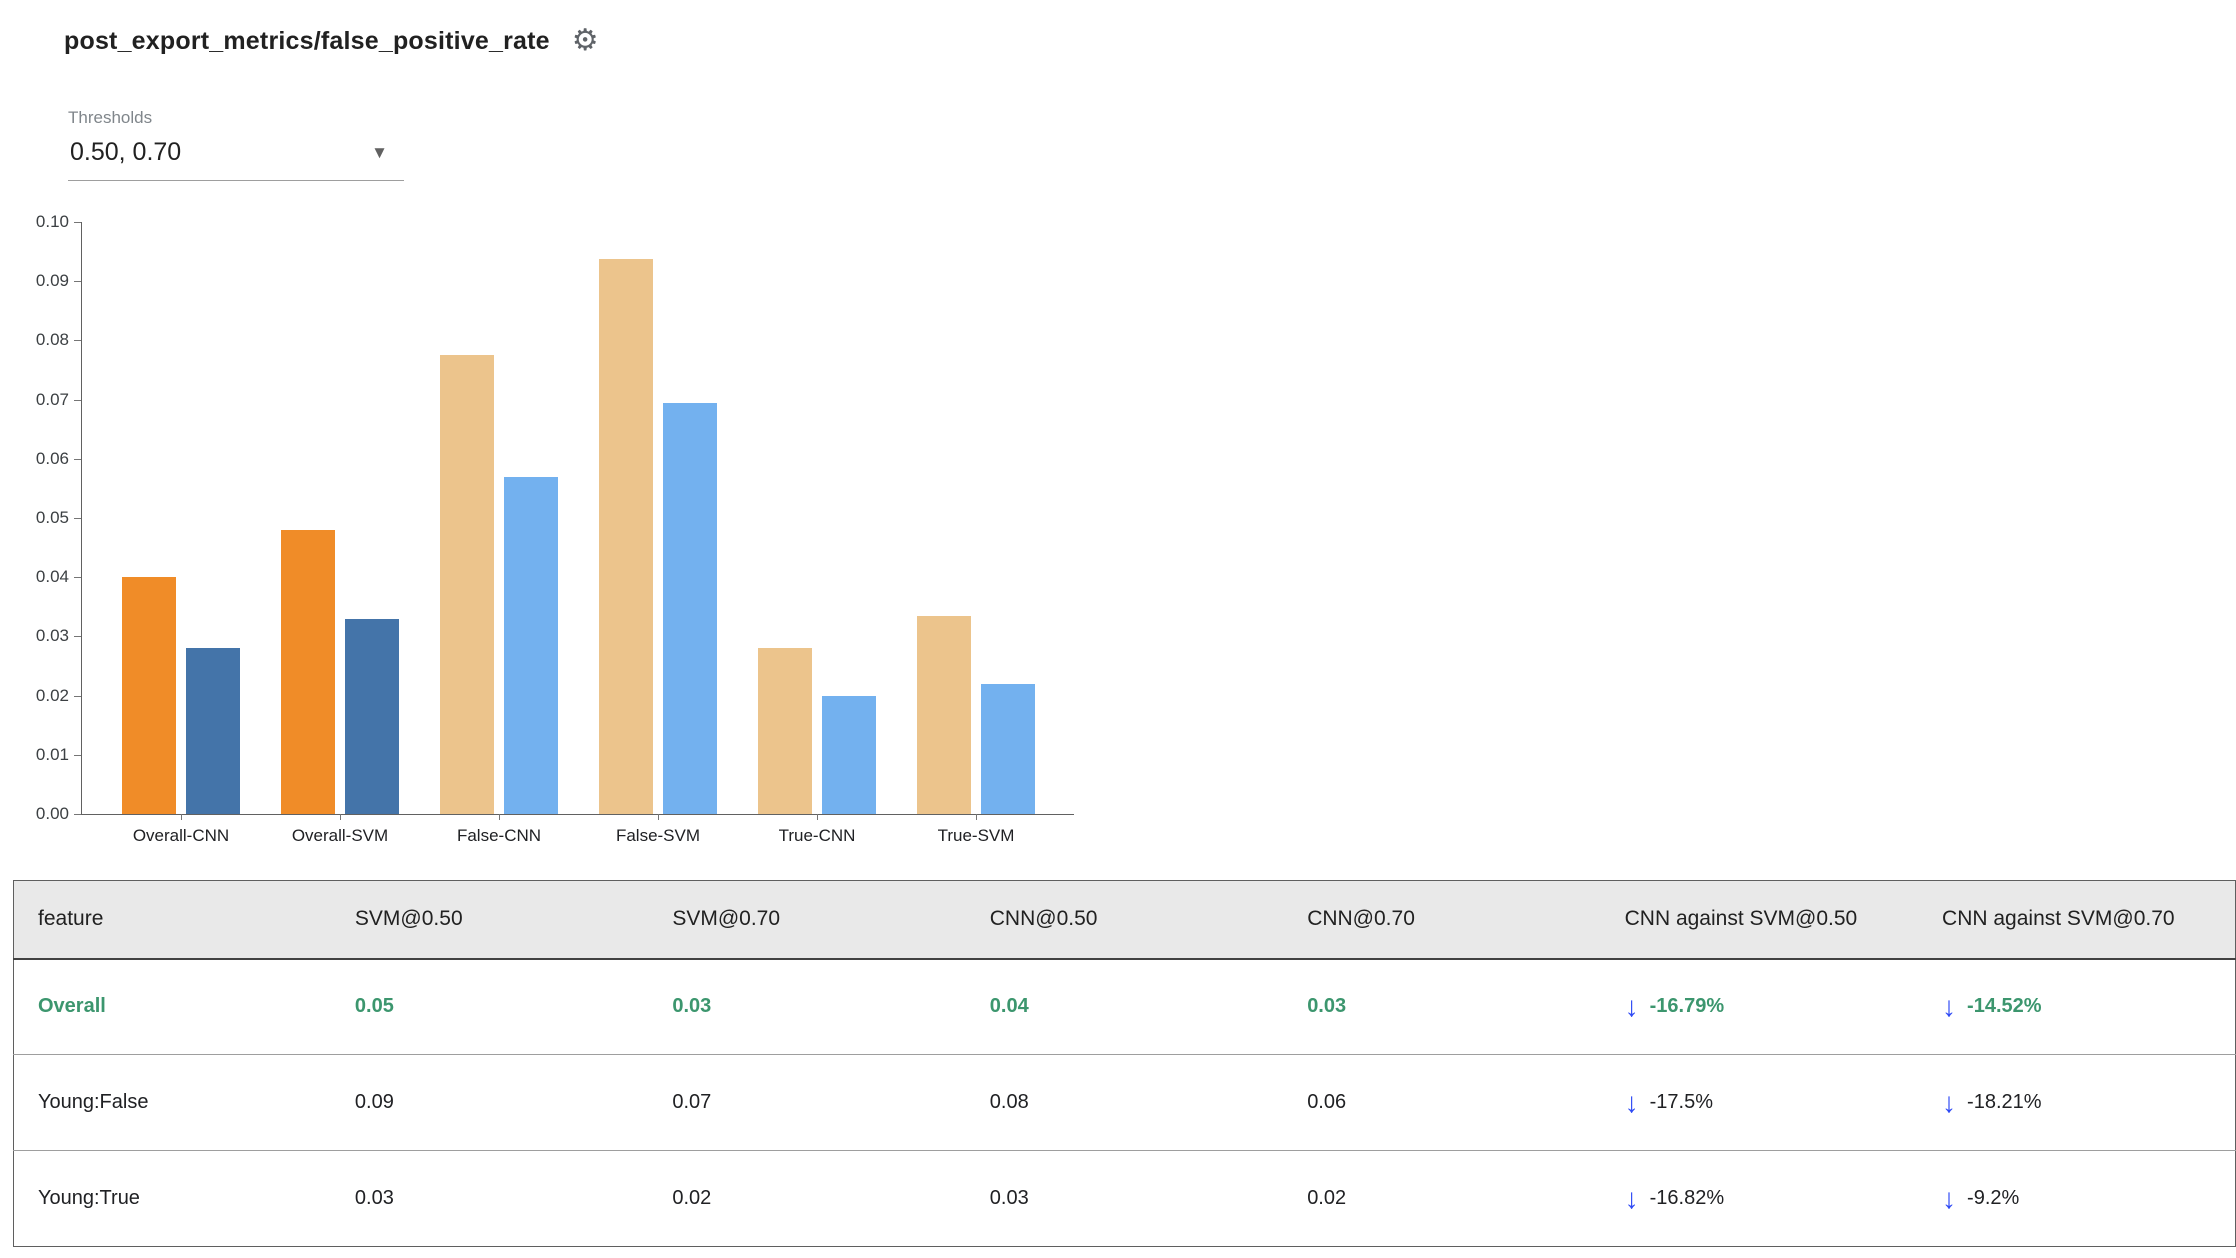 The image size is (2236, 1258). What do you see at coordinates (2077, 920) in the screenshot?
I see `column-header: CNN against SVM@0.70` at bounding box center [2077, 920].